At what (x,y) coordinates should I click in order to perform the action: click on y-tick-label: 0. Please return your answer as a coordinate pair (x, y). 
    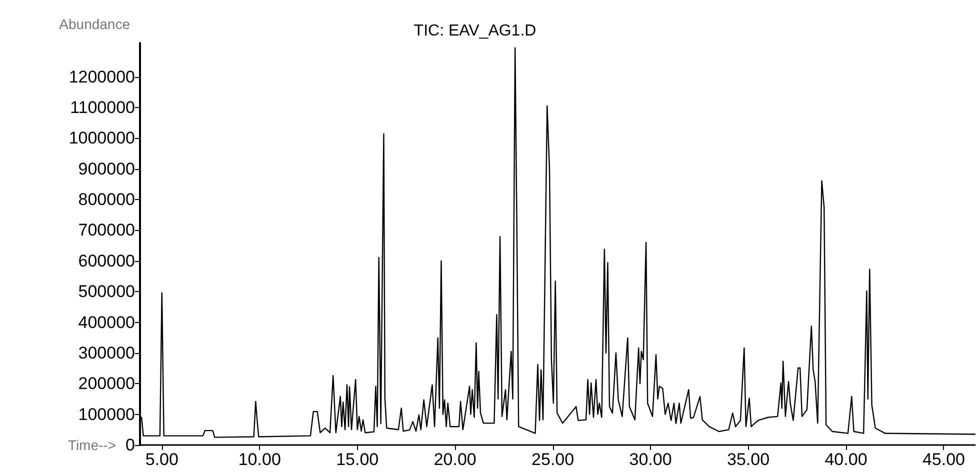
    Looking at the image, I should click on (130, 445).